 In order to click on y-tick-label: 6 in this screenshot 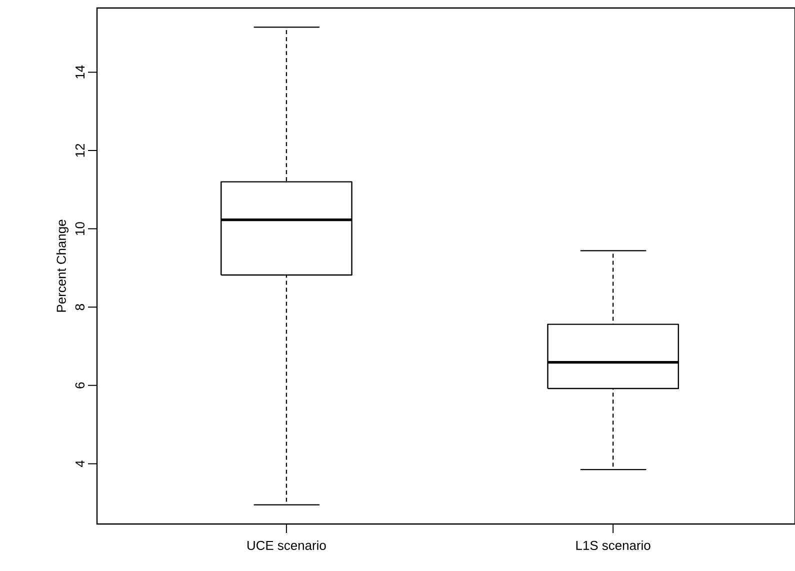, I will do `click(79, 385)`.